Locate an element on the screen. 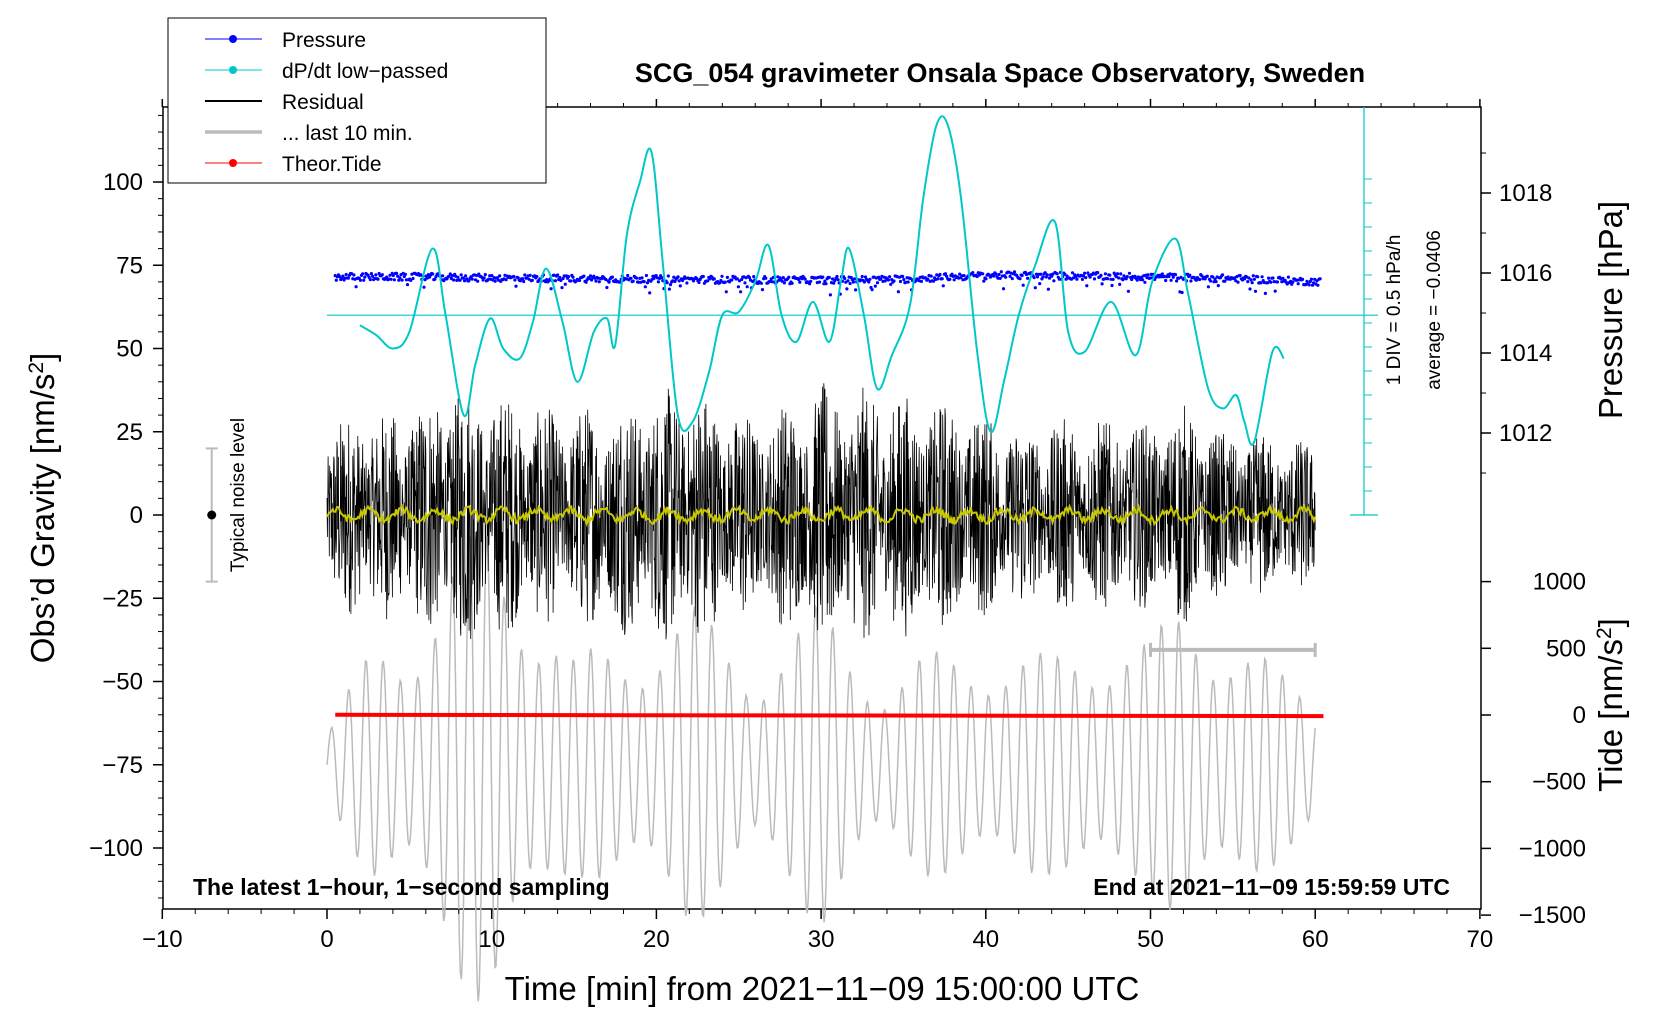 The height and width of the screenshot is (1020, 1660). legend-tide-marker is located at coordinates (233, 163).